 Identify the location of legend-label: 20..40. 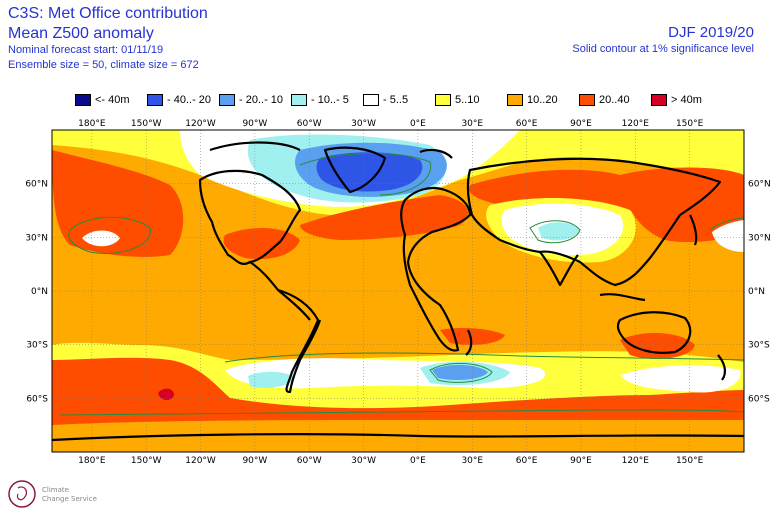
(614, 100).